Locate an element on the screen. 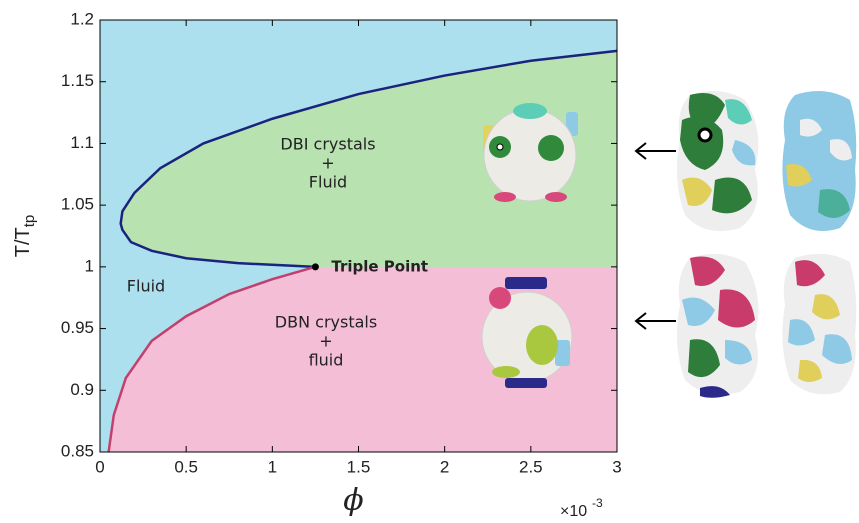 The height and width of the screenshot is (523, 859). x-multiplier-base: ×10 is located at coordinates (573, 511).